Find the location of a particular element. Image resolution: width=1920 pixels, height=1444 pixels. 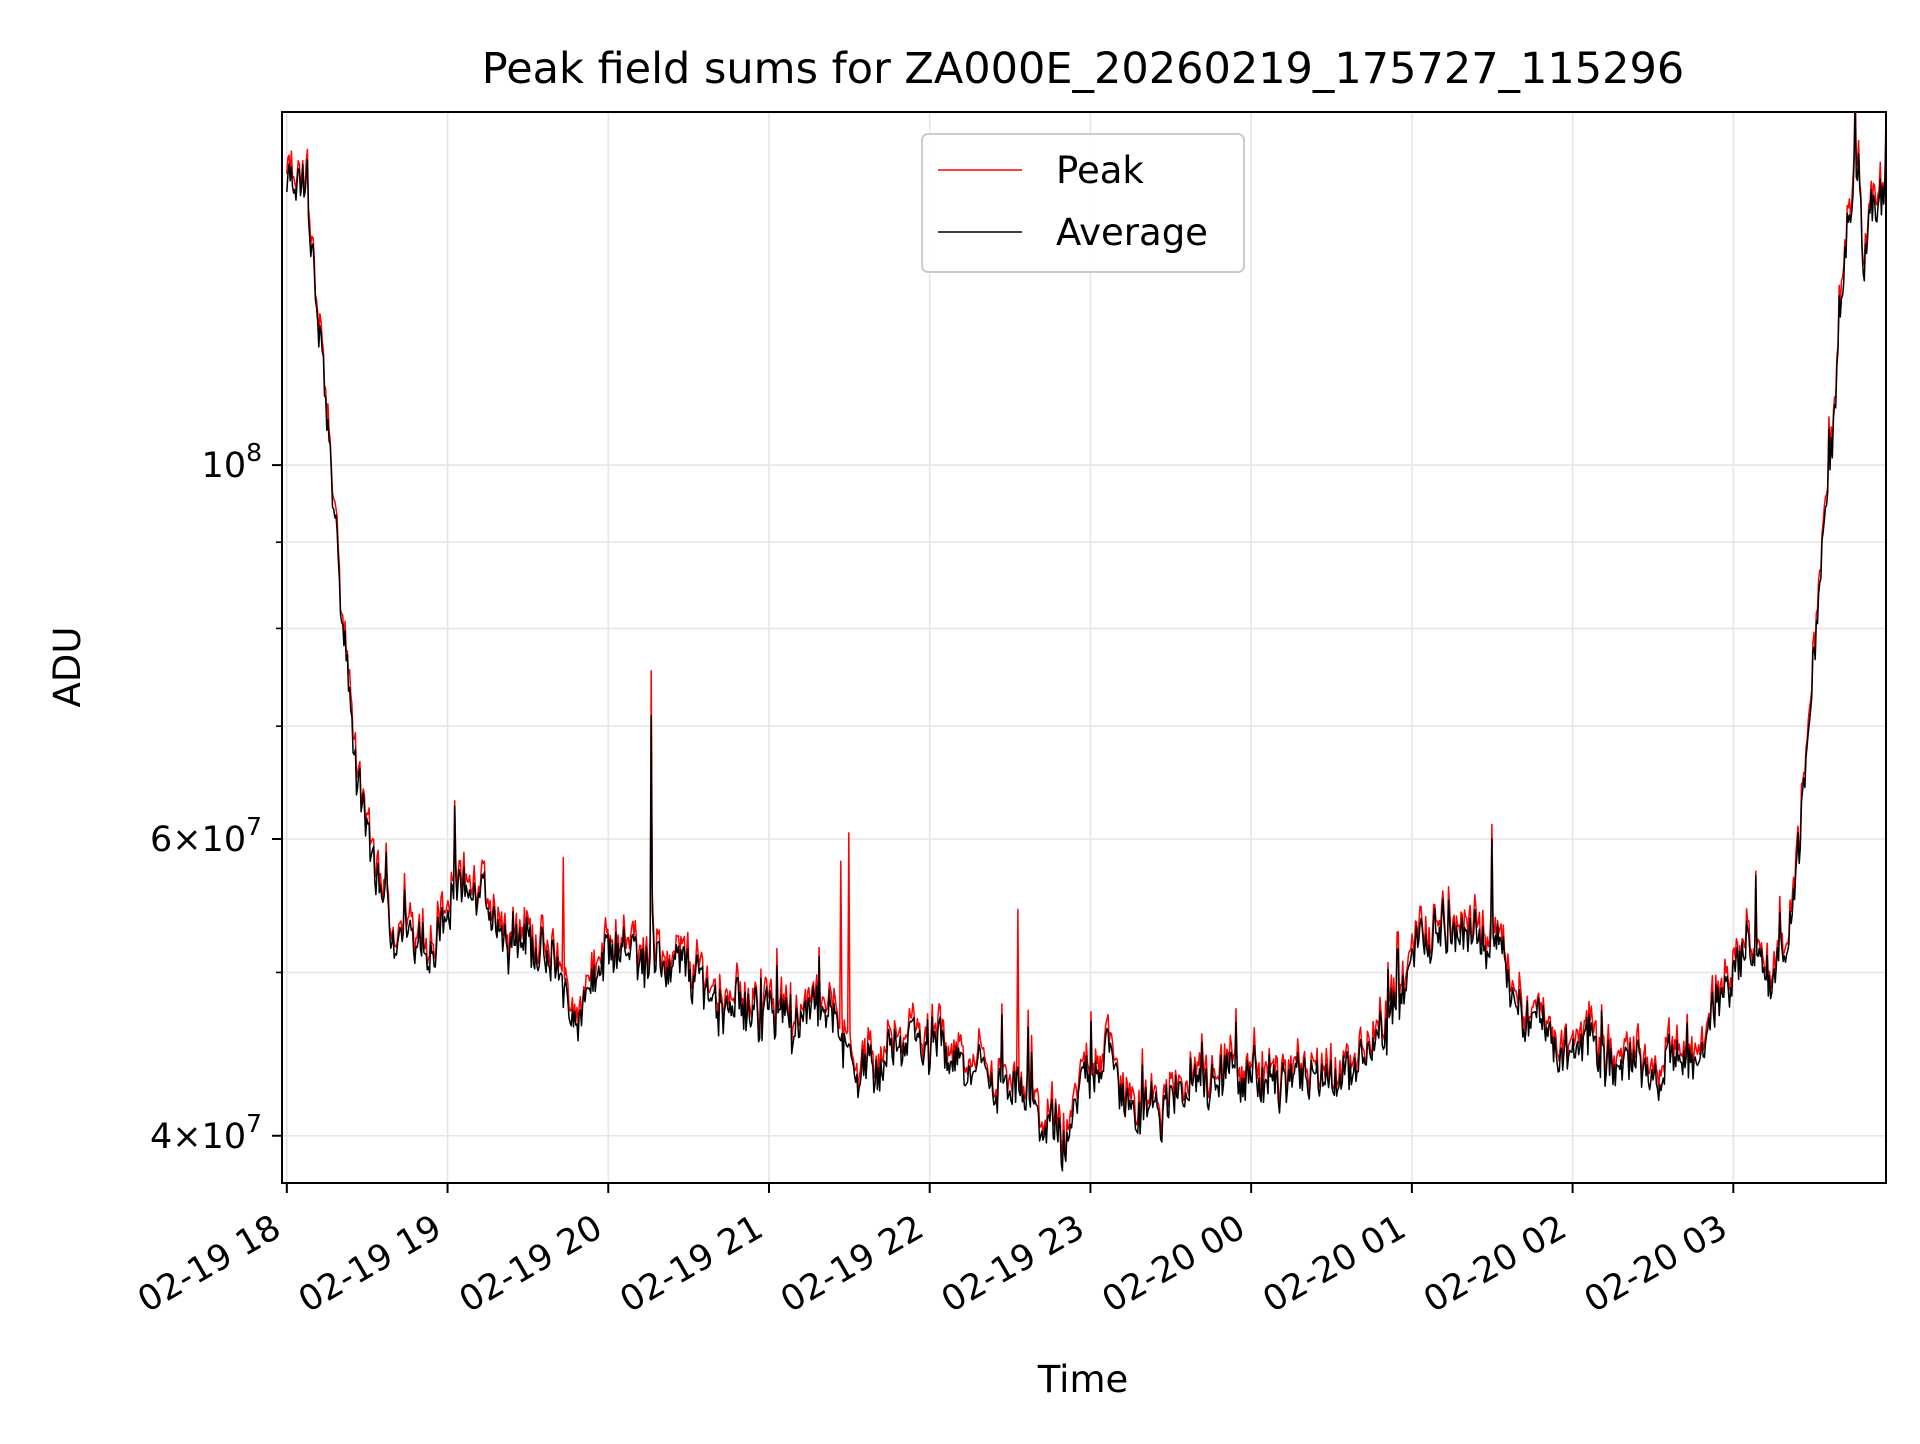

y-axis-label: ADU is located at coordinates (67, 667).